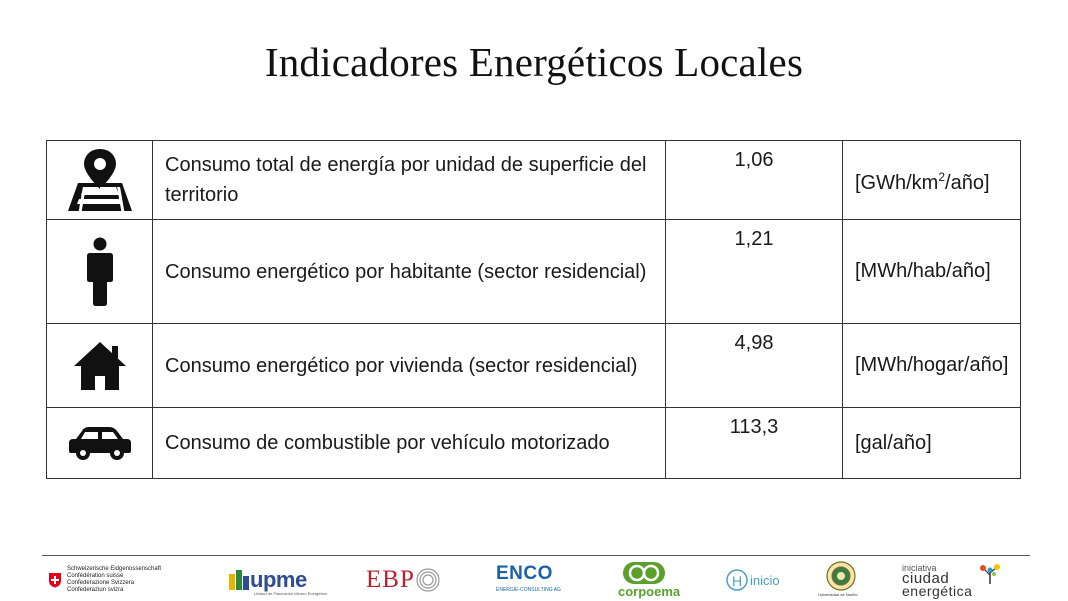 This screenshot has height=601, width=1068. Describe the element at coordinates (754, 443) in the screenshot. I see `indicator-value: 113,3` at that location.